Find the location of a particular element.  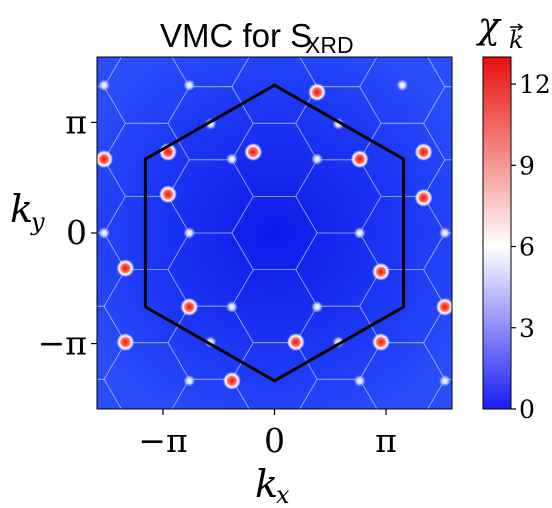

y-tick-label: π is located at coordinates (76, 121).